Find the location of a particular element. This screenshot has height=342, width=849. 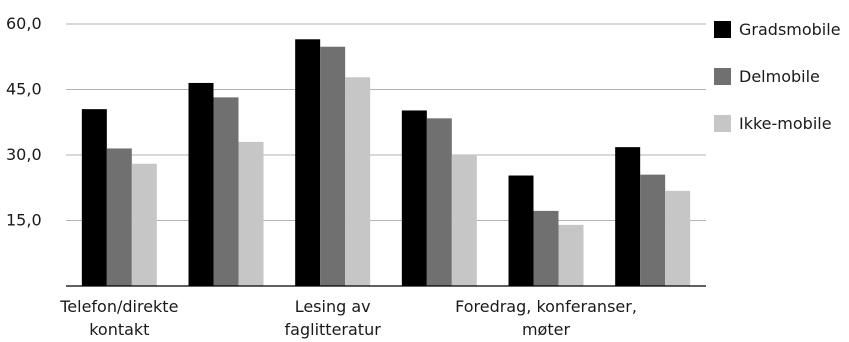

y-tick-label: 60,0 is located at coordinates (24, 23).